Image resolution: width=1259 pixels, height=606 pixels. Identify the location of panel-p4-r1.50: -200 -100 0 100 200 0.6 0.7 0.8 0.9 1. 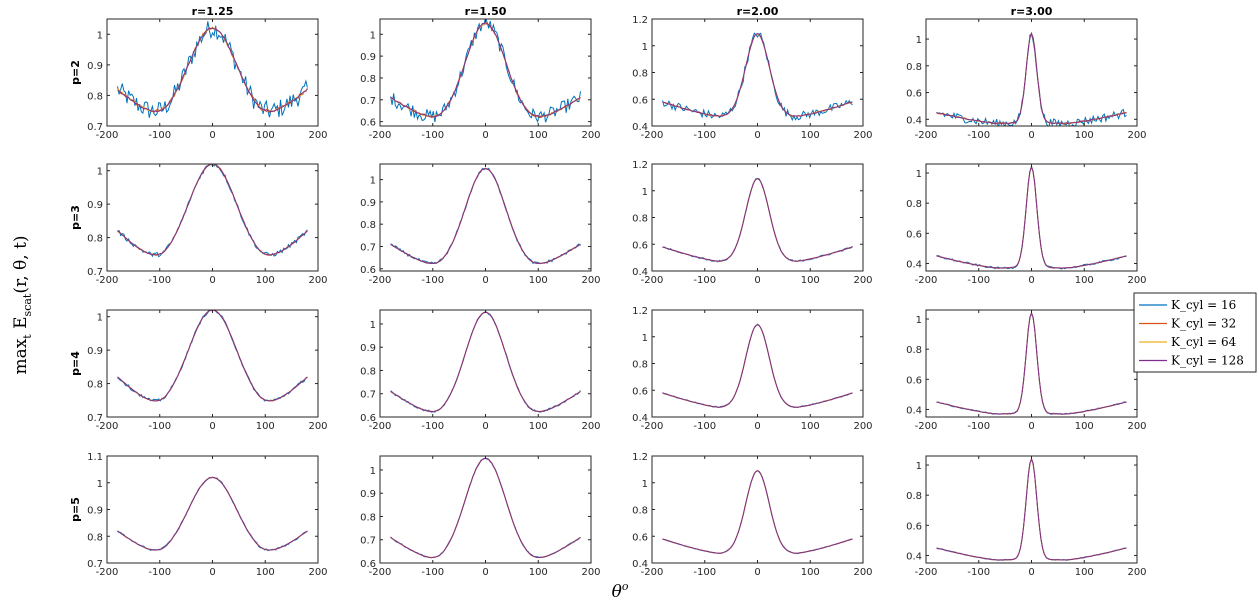
(480, 370).